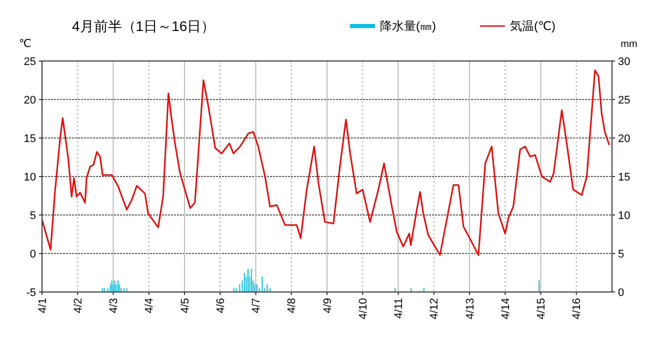 This screenshot has width=646, height=342. What do you see at coordinates (621, 292) in the screenshot?
I see `y2-tick-label: 0` at bounding box center [621, 292].